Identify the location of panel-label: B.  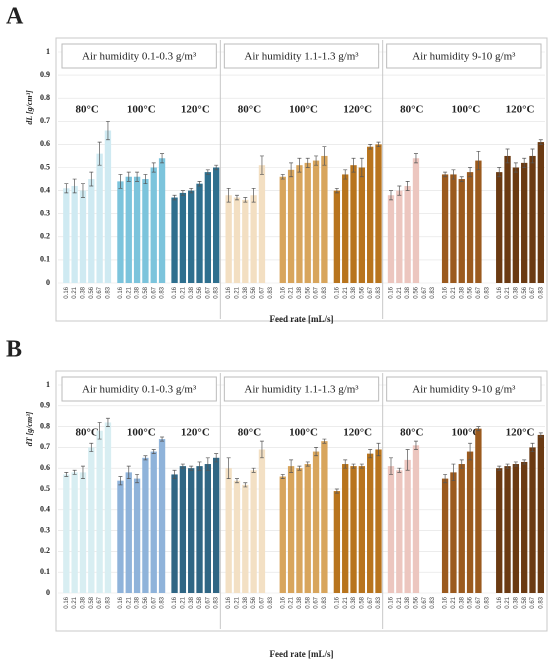
(14, 350).